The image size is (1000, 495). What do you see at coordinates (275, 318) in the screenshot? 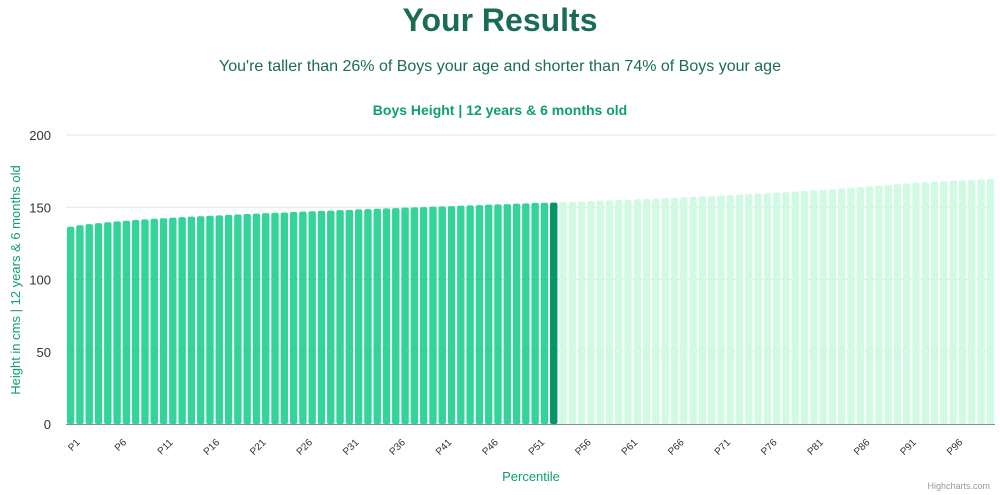
I see `bar-p23` at bounding box center [275, 318].